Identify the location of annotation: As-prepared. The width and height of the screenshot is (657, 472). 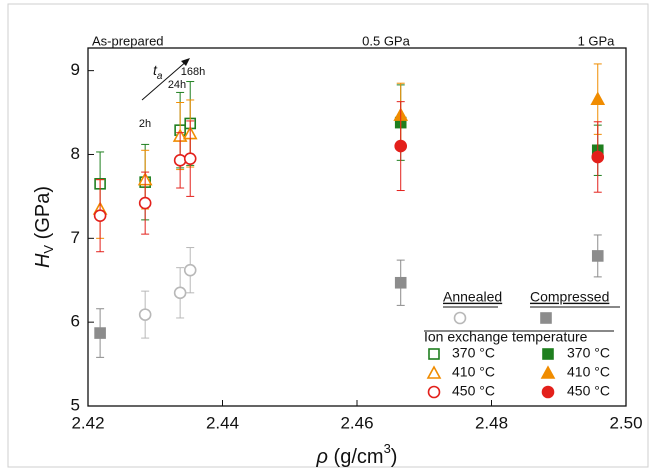
(128, 40).